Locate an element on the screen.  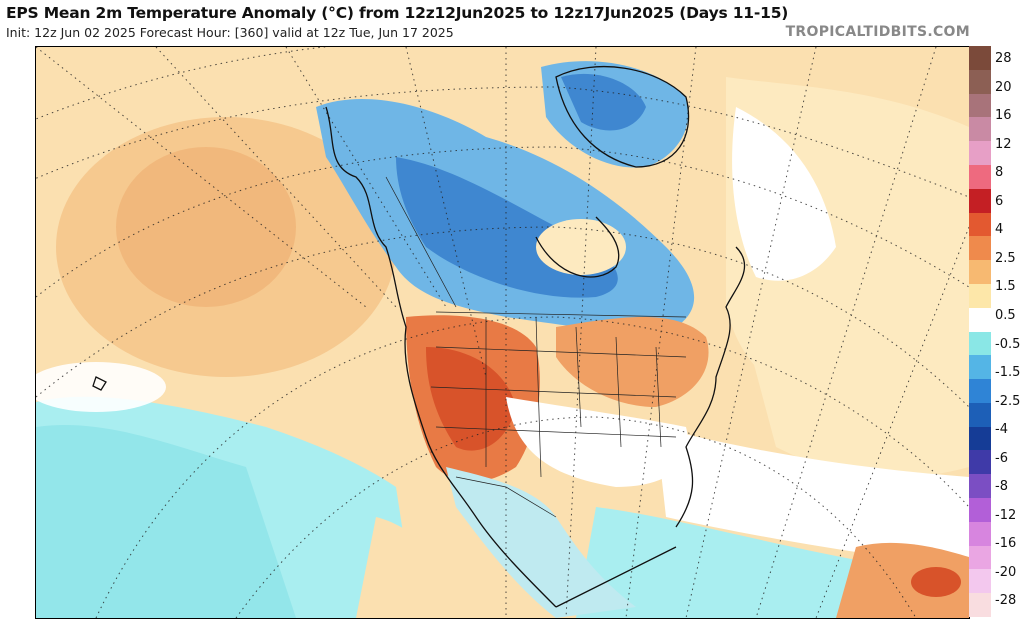
colorbar-label: -4 is located at coordinates (1001, 430).